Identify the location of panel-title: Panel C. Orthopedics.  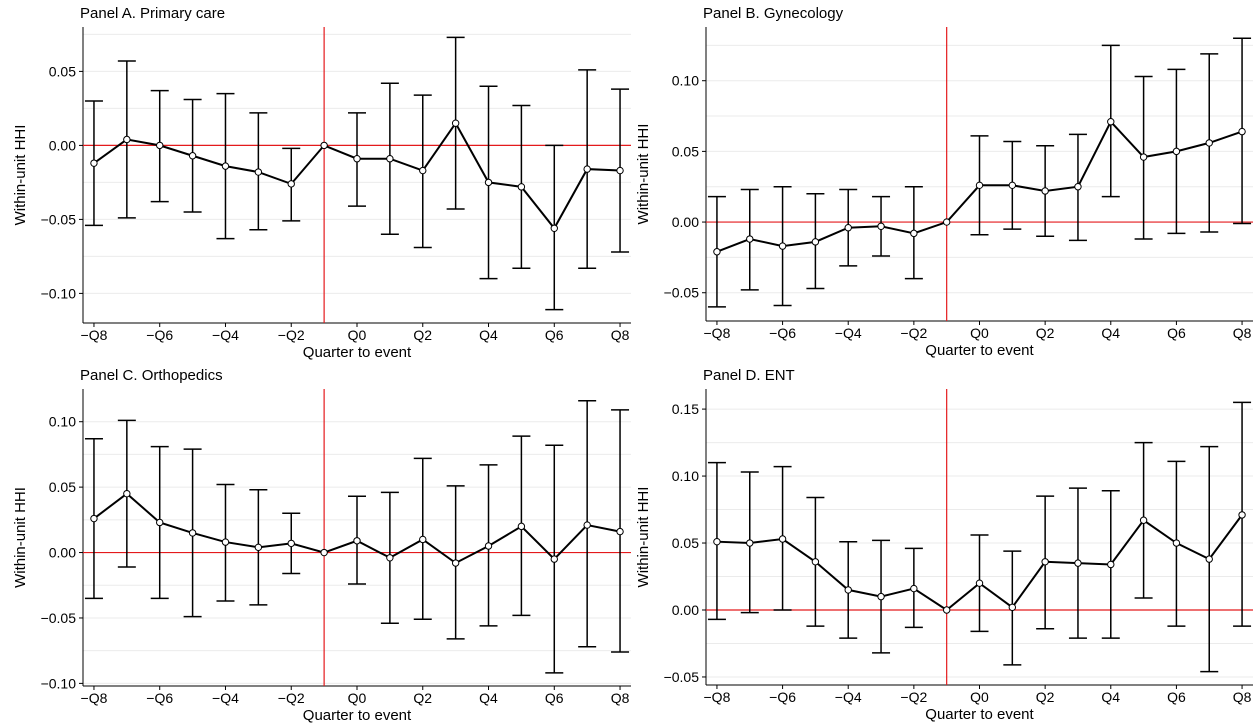
(151, 375).